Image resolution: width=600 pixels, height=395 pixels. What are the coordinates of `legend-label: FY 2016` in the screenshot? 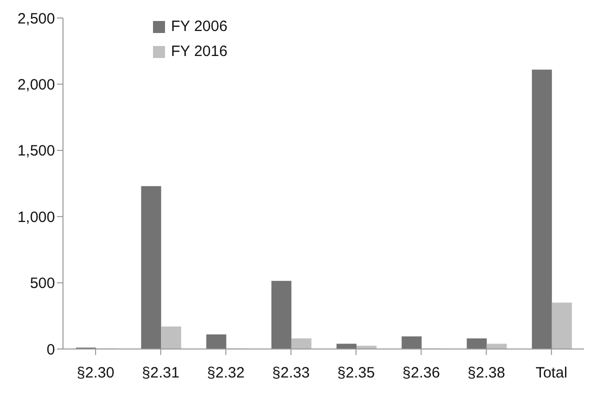 It's located at (199, 51).